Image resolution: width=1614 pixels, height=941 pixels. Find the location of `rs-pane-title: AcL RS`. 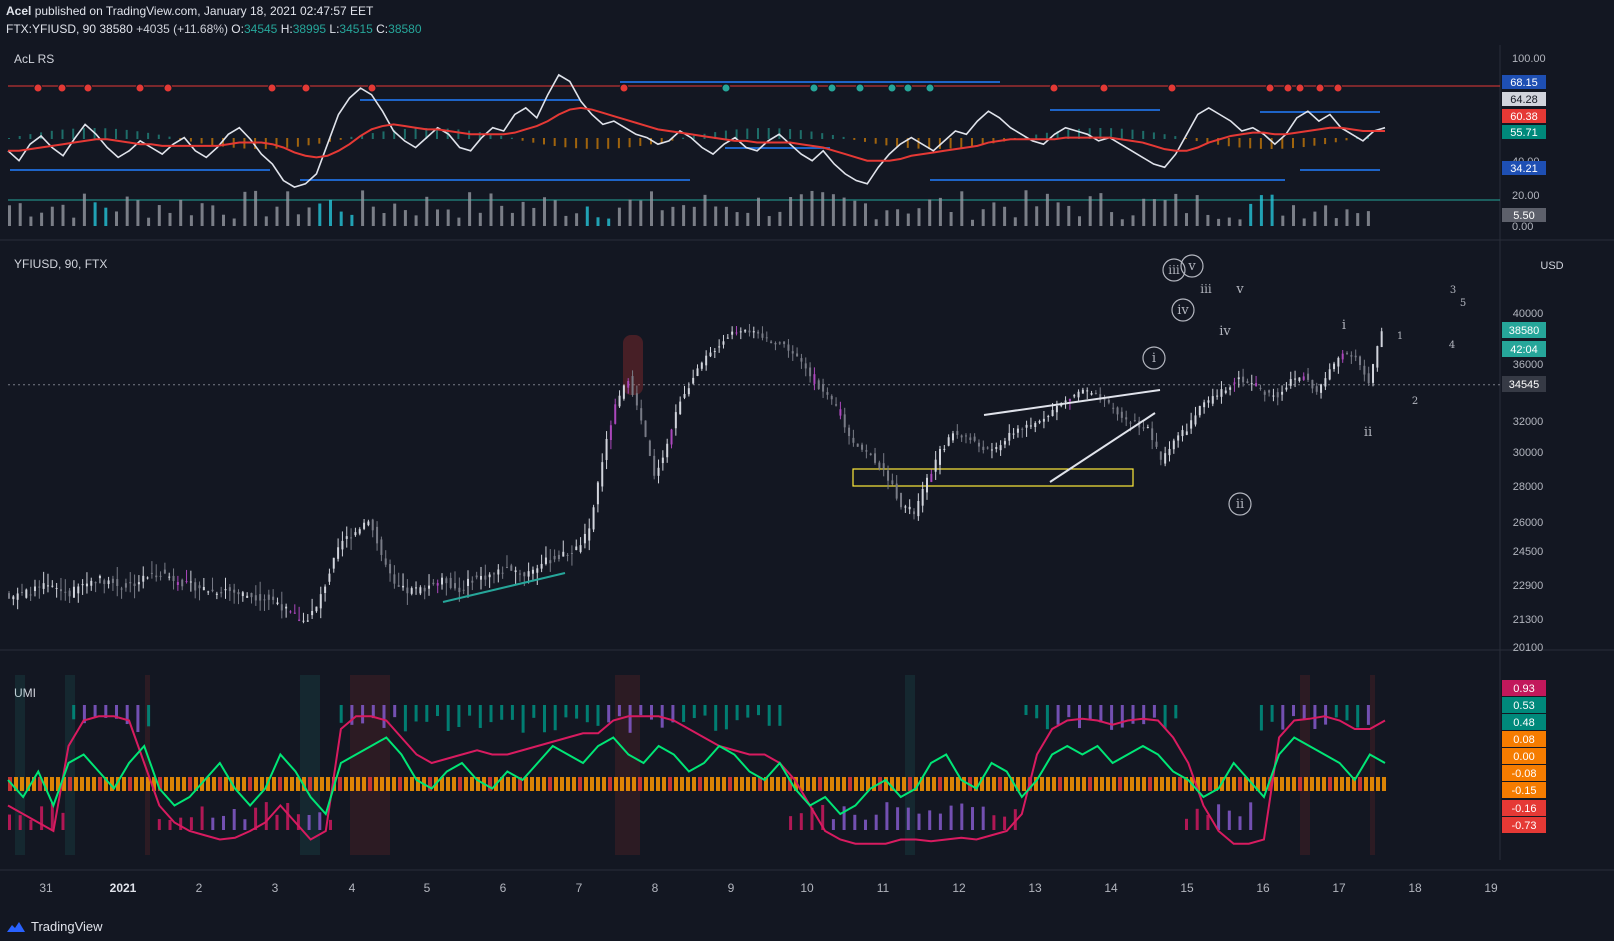

rs-pane-title: AcL RS is located at coordinates (34, 59).